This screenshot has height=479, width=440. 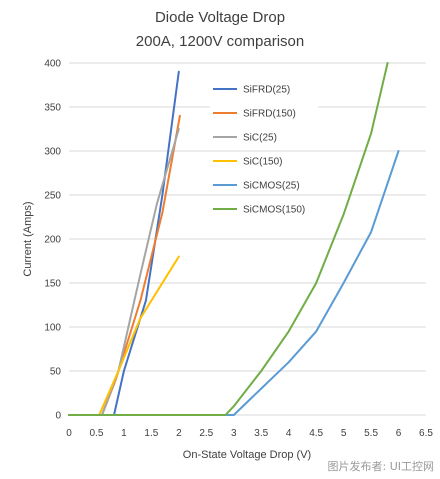 What do you see at coordinates (179, 433) in the screenshot?
I see `x-tick-label: 2` at bounding box center [179, 433].